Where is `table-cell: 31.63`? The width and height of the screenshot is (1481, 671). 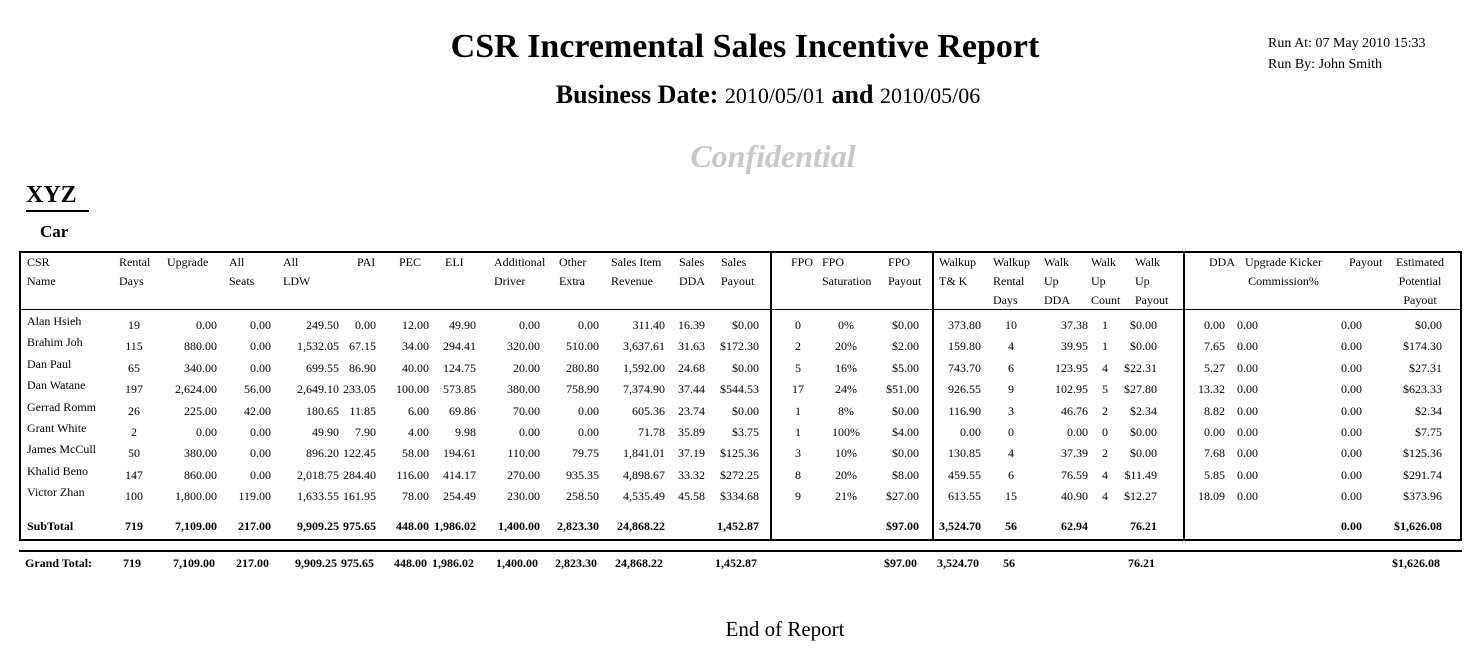
table-cell: 31.63 is located at coordinates (691, 346).